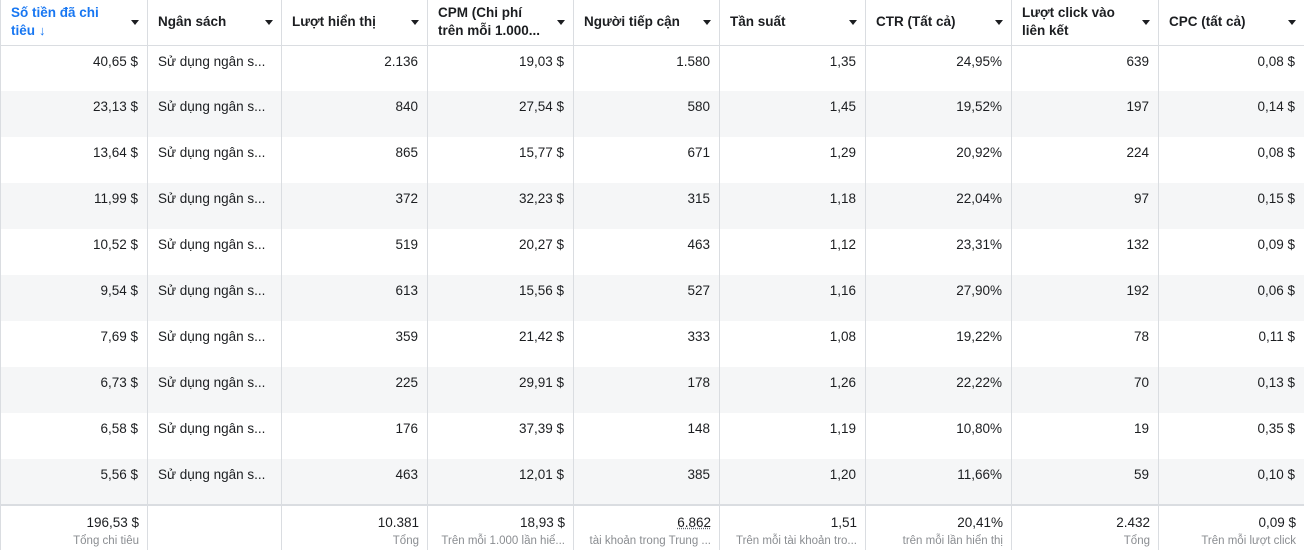 The image size is (1304, 550). Describe the element at coordinates (74, 252) in the screenshot. I see `amount-spent-cell: 10,52 $` at that location.